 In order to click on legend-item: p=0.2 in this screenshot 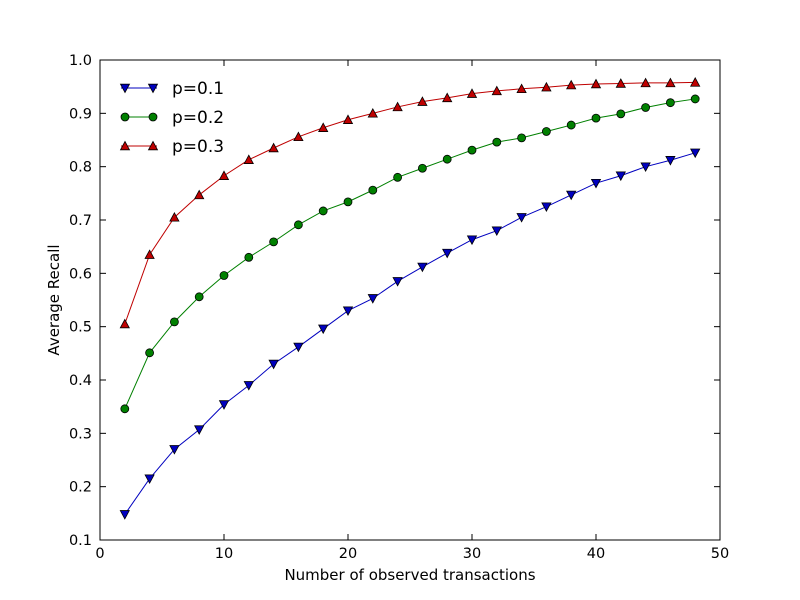, I will do `click(172, 118)`.